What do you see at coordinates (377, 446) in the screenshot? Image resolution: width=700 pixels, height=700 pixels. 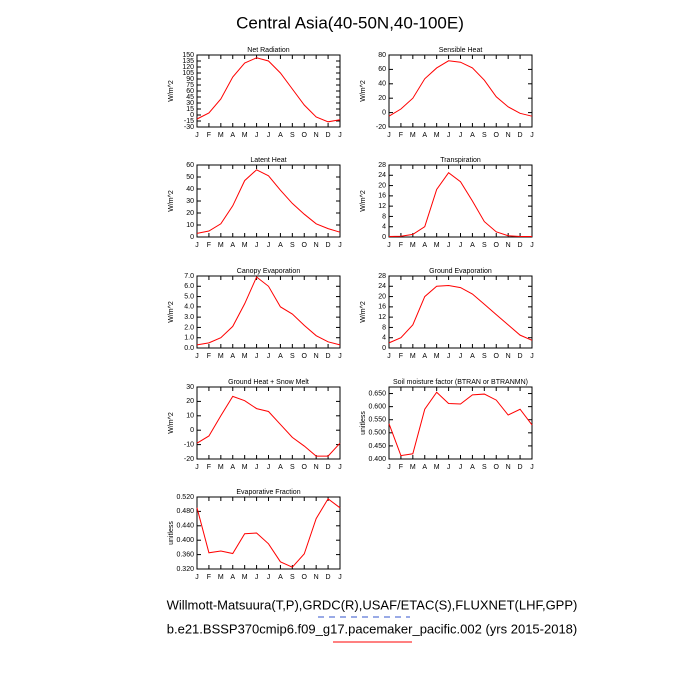 I see `y-tick-label: 0.450` at bounding box center [377, 446].